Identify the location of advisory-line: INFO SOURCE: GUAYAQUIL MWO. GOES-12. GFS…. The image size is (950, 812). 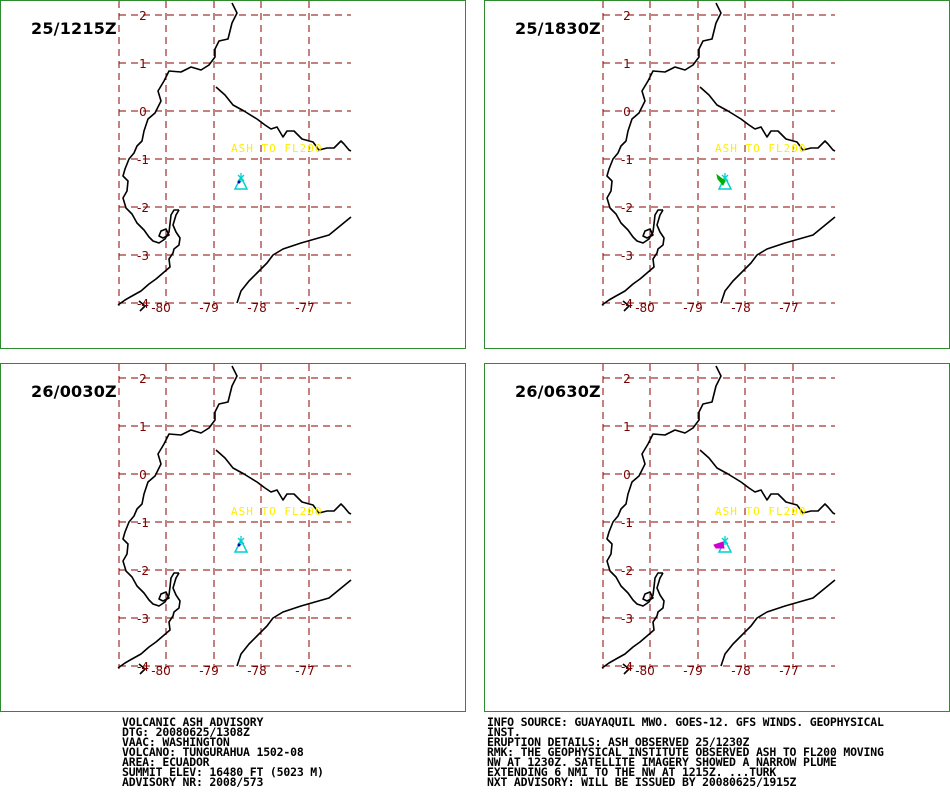
(685, 722).